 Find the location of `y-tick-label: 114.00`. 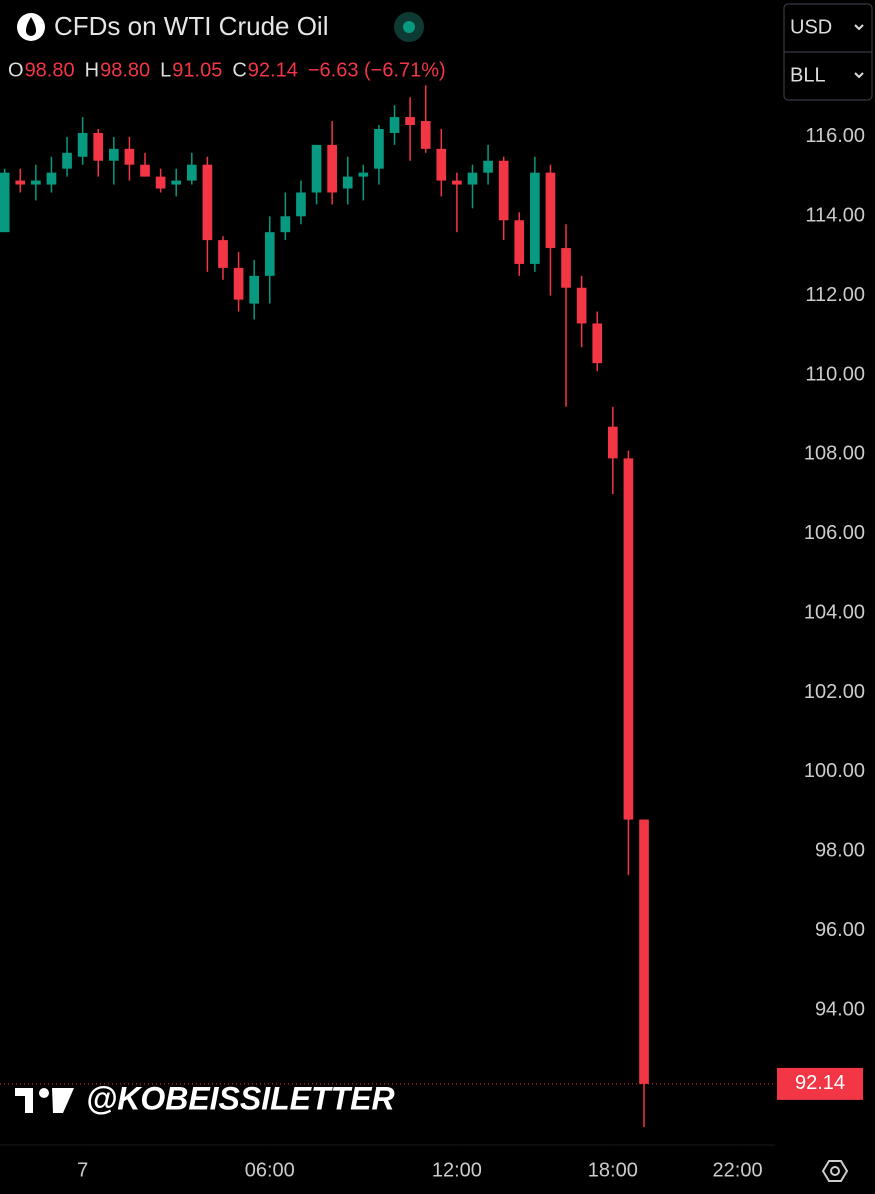

y-tick-label: 114.00 is located at coordinates (835, 216).